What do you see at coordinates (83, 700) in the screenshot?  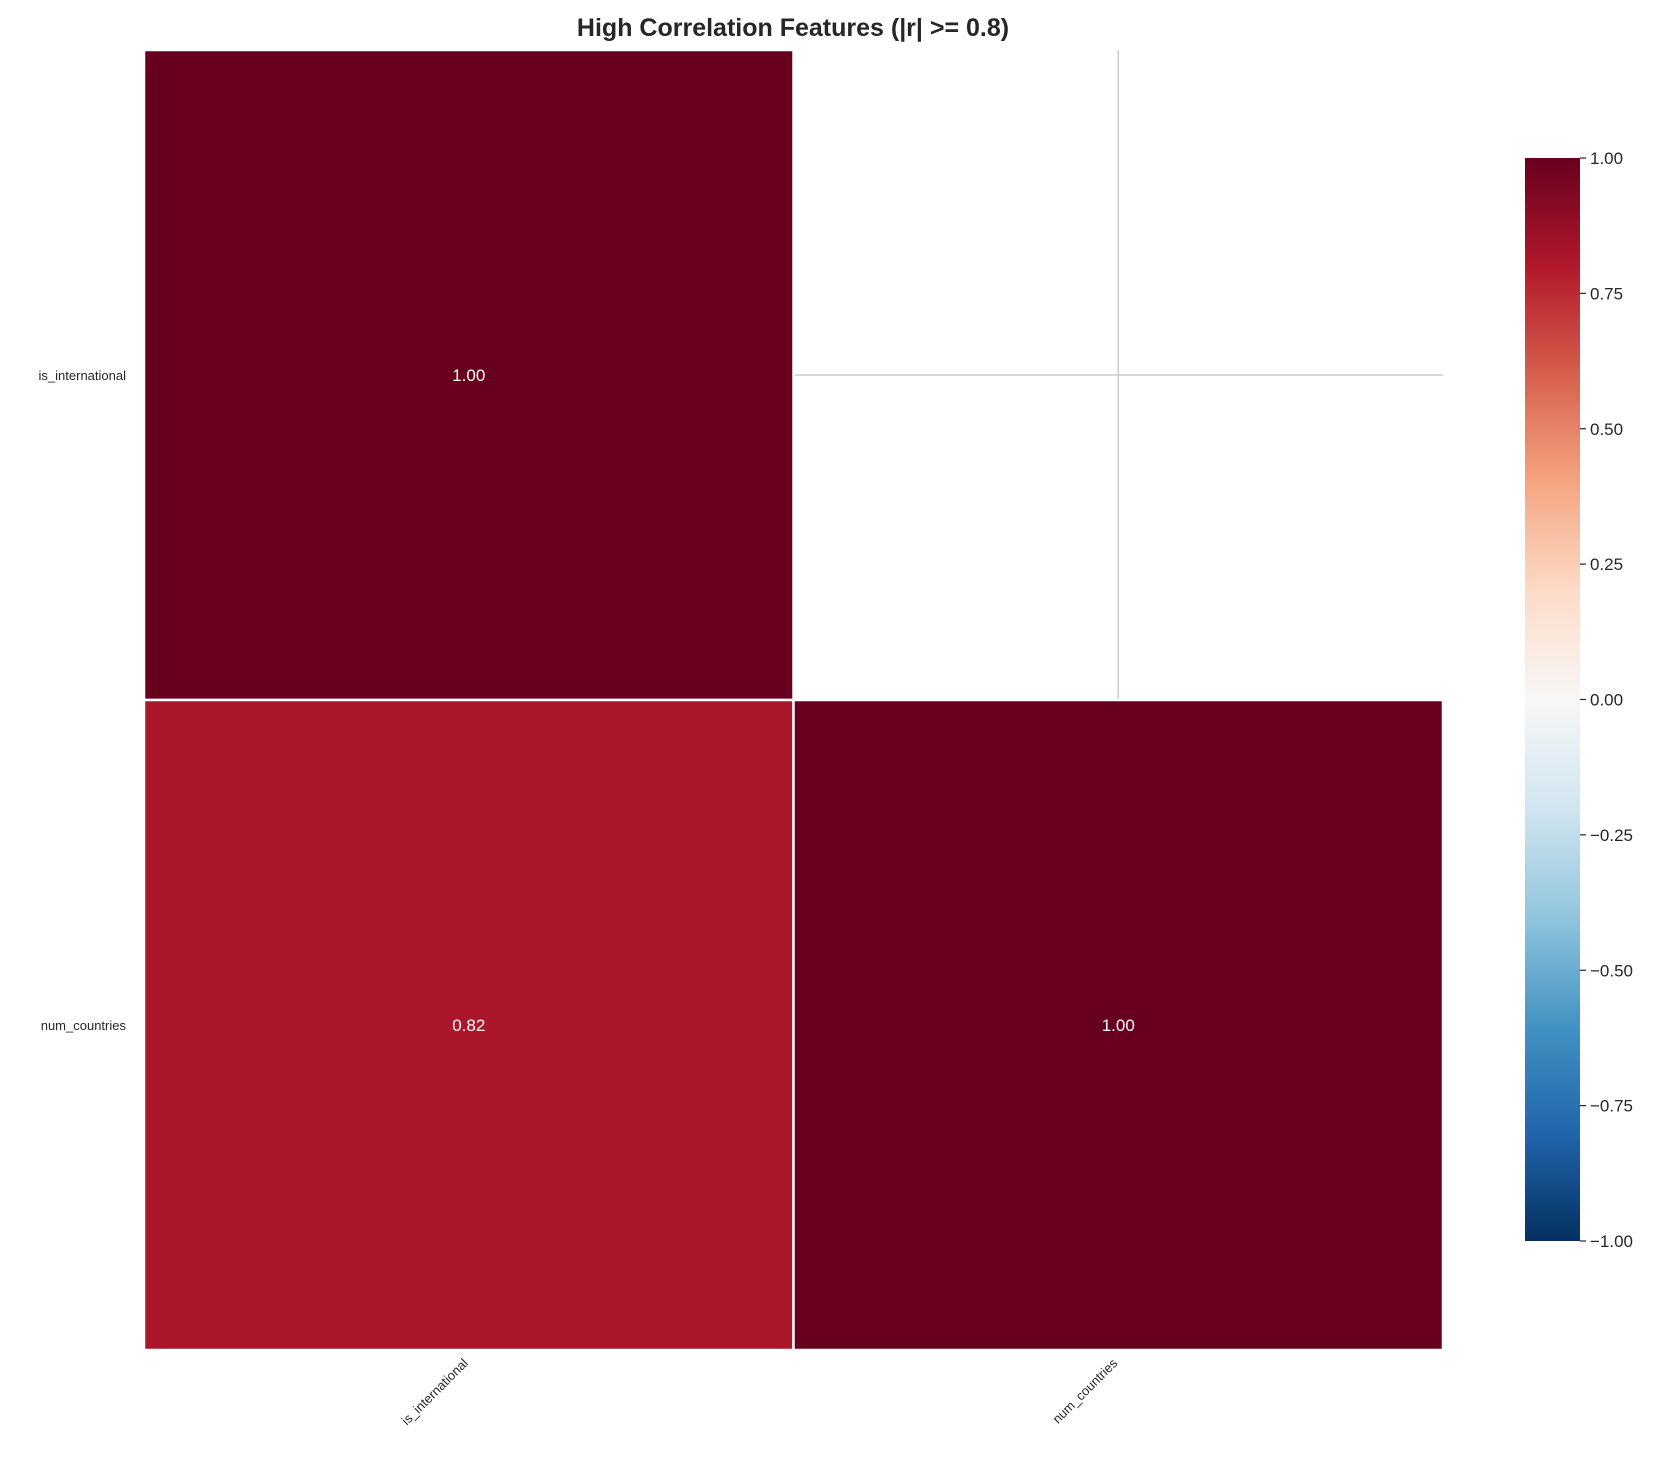 I see `y-axis-labels: is_international num_countries` at bounding box center [83, 700].